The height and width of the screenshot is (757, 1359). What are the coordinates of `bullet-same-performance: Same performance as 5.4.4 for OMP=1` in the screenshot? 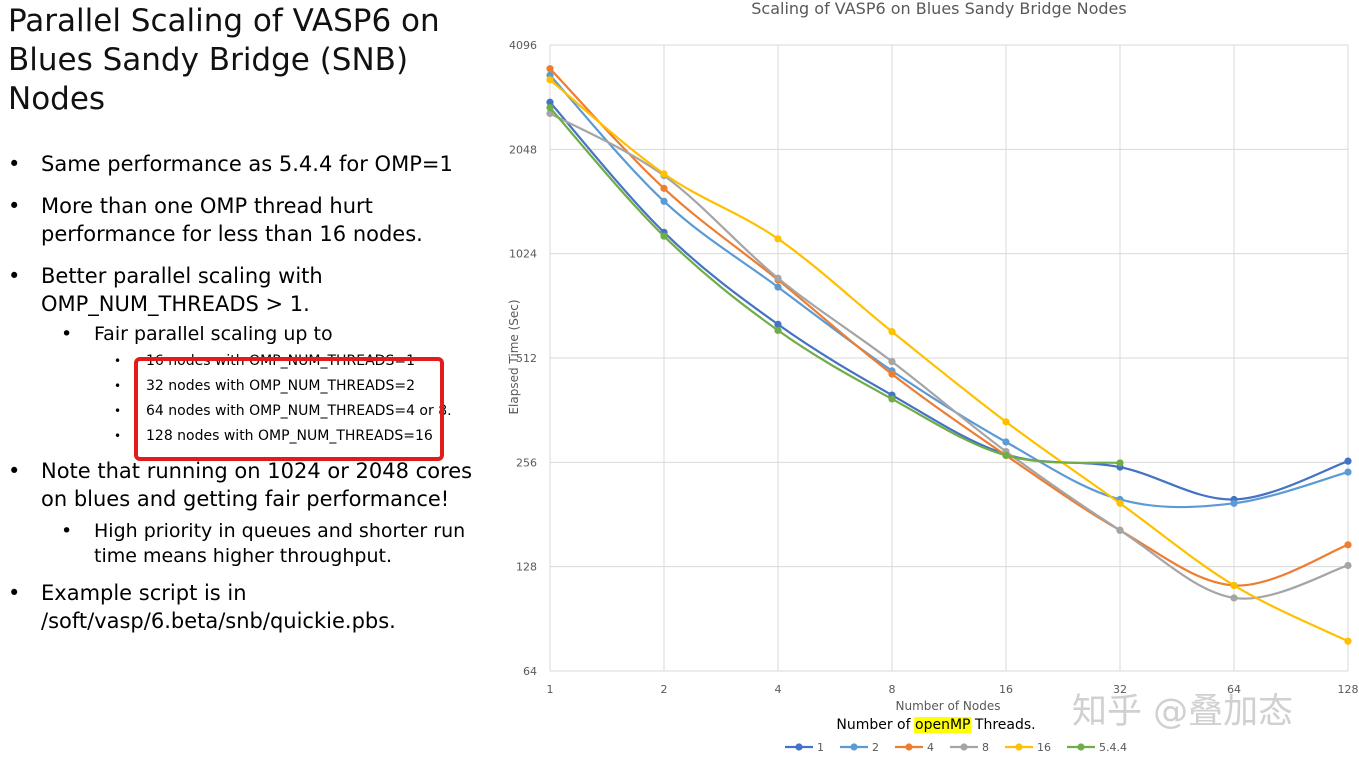 It's located at (250, 164).